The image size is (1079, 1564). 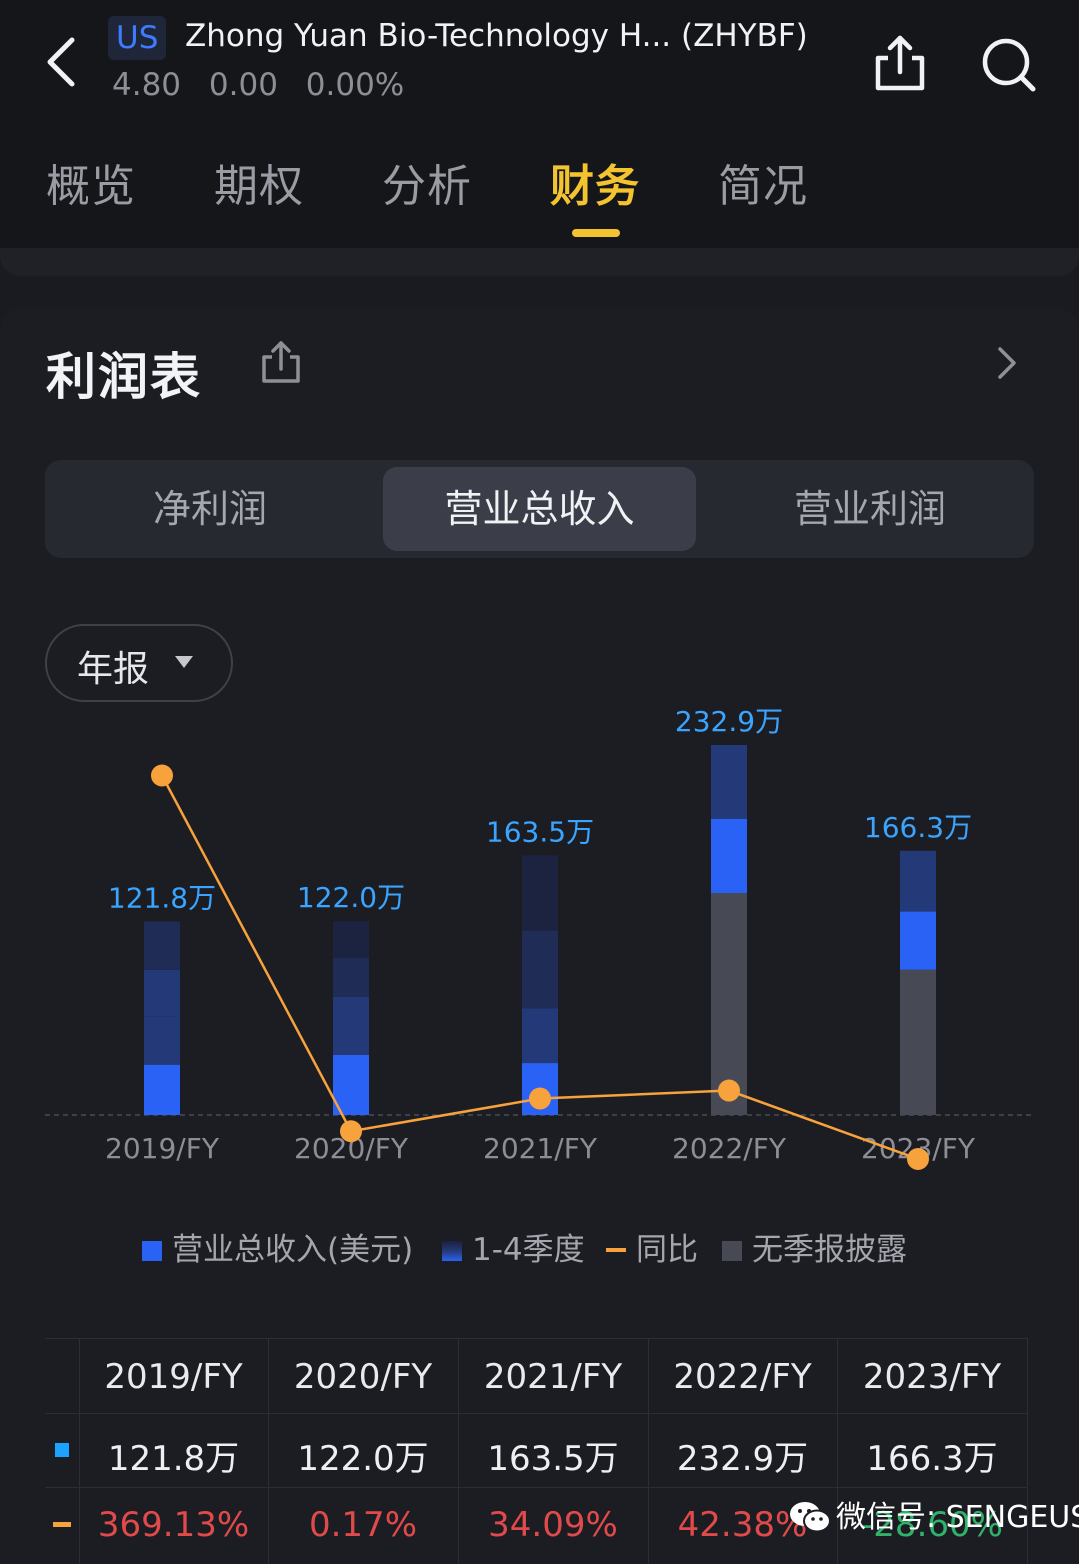 What do you see at coordinates (732, 1251) in the screenshot?
I see `legend-swatch-undisclosed` at bounding box center [732, 1251].